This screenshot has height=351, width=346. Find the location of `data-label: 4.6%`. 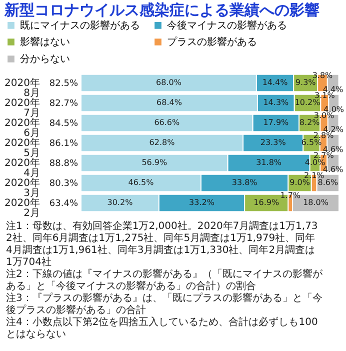

data-label: 4.6% is located at coordinates (333, 169).